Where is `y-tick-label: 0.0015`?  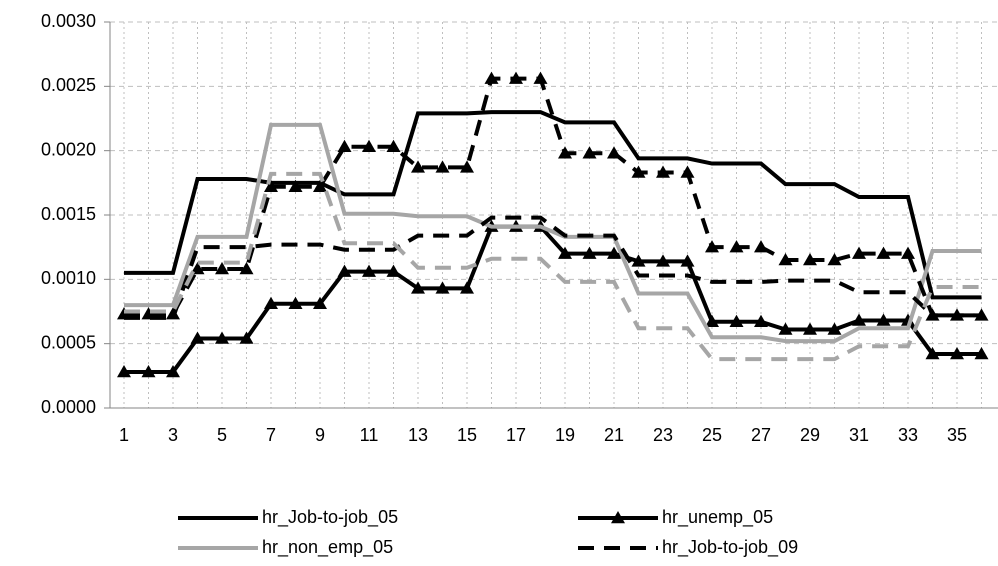
y-tick-label: 0.0015 is located at coordinates (68, 214).